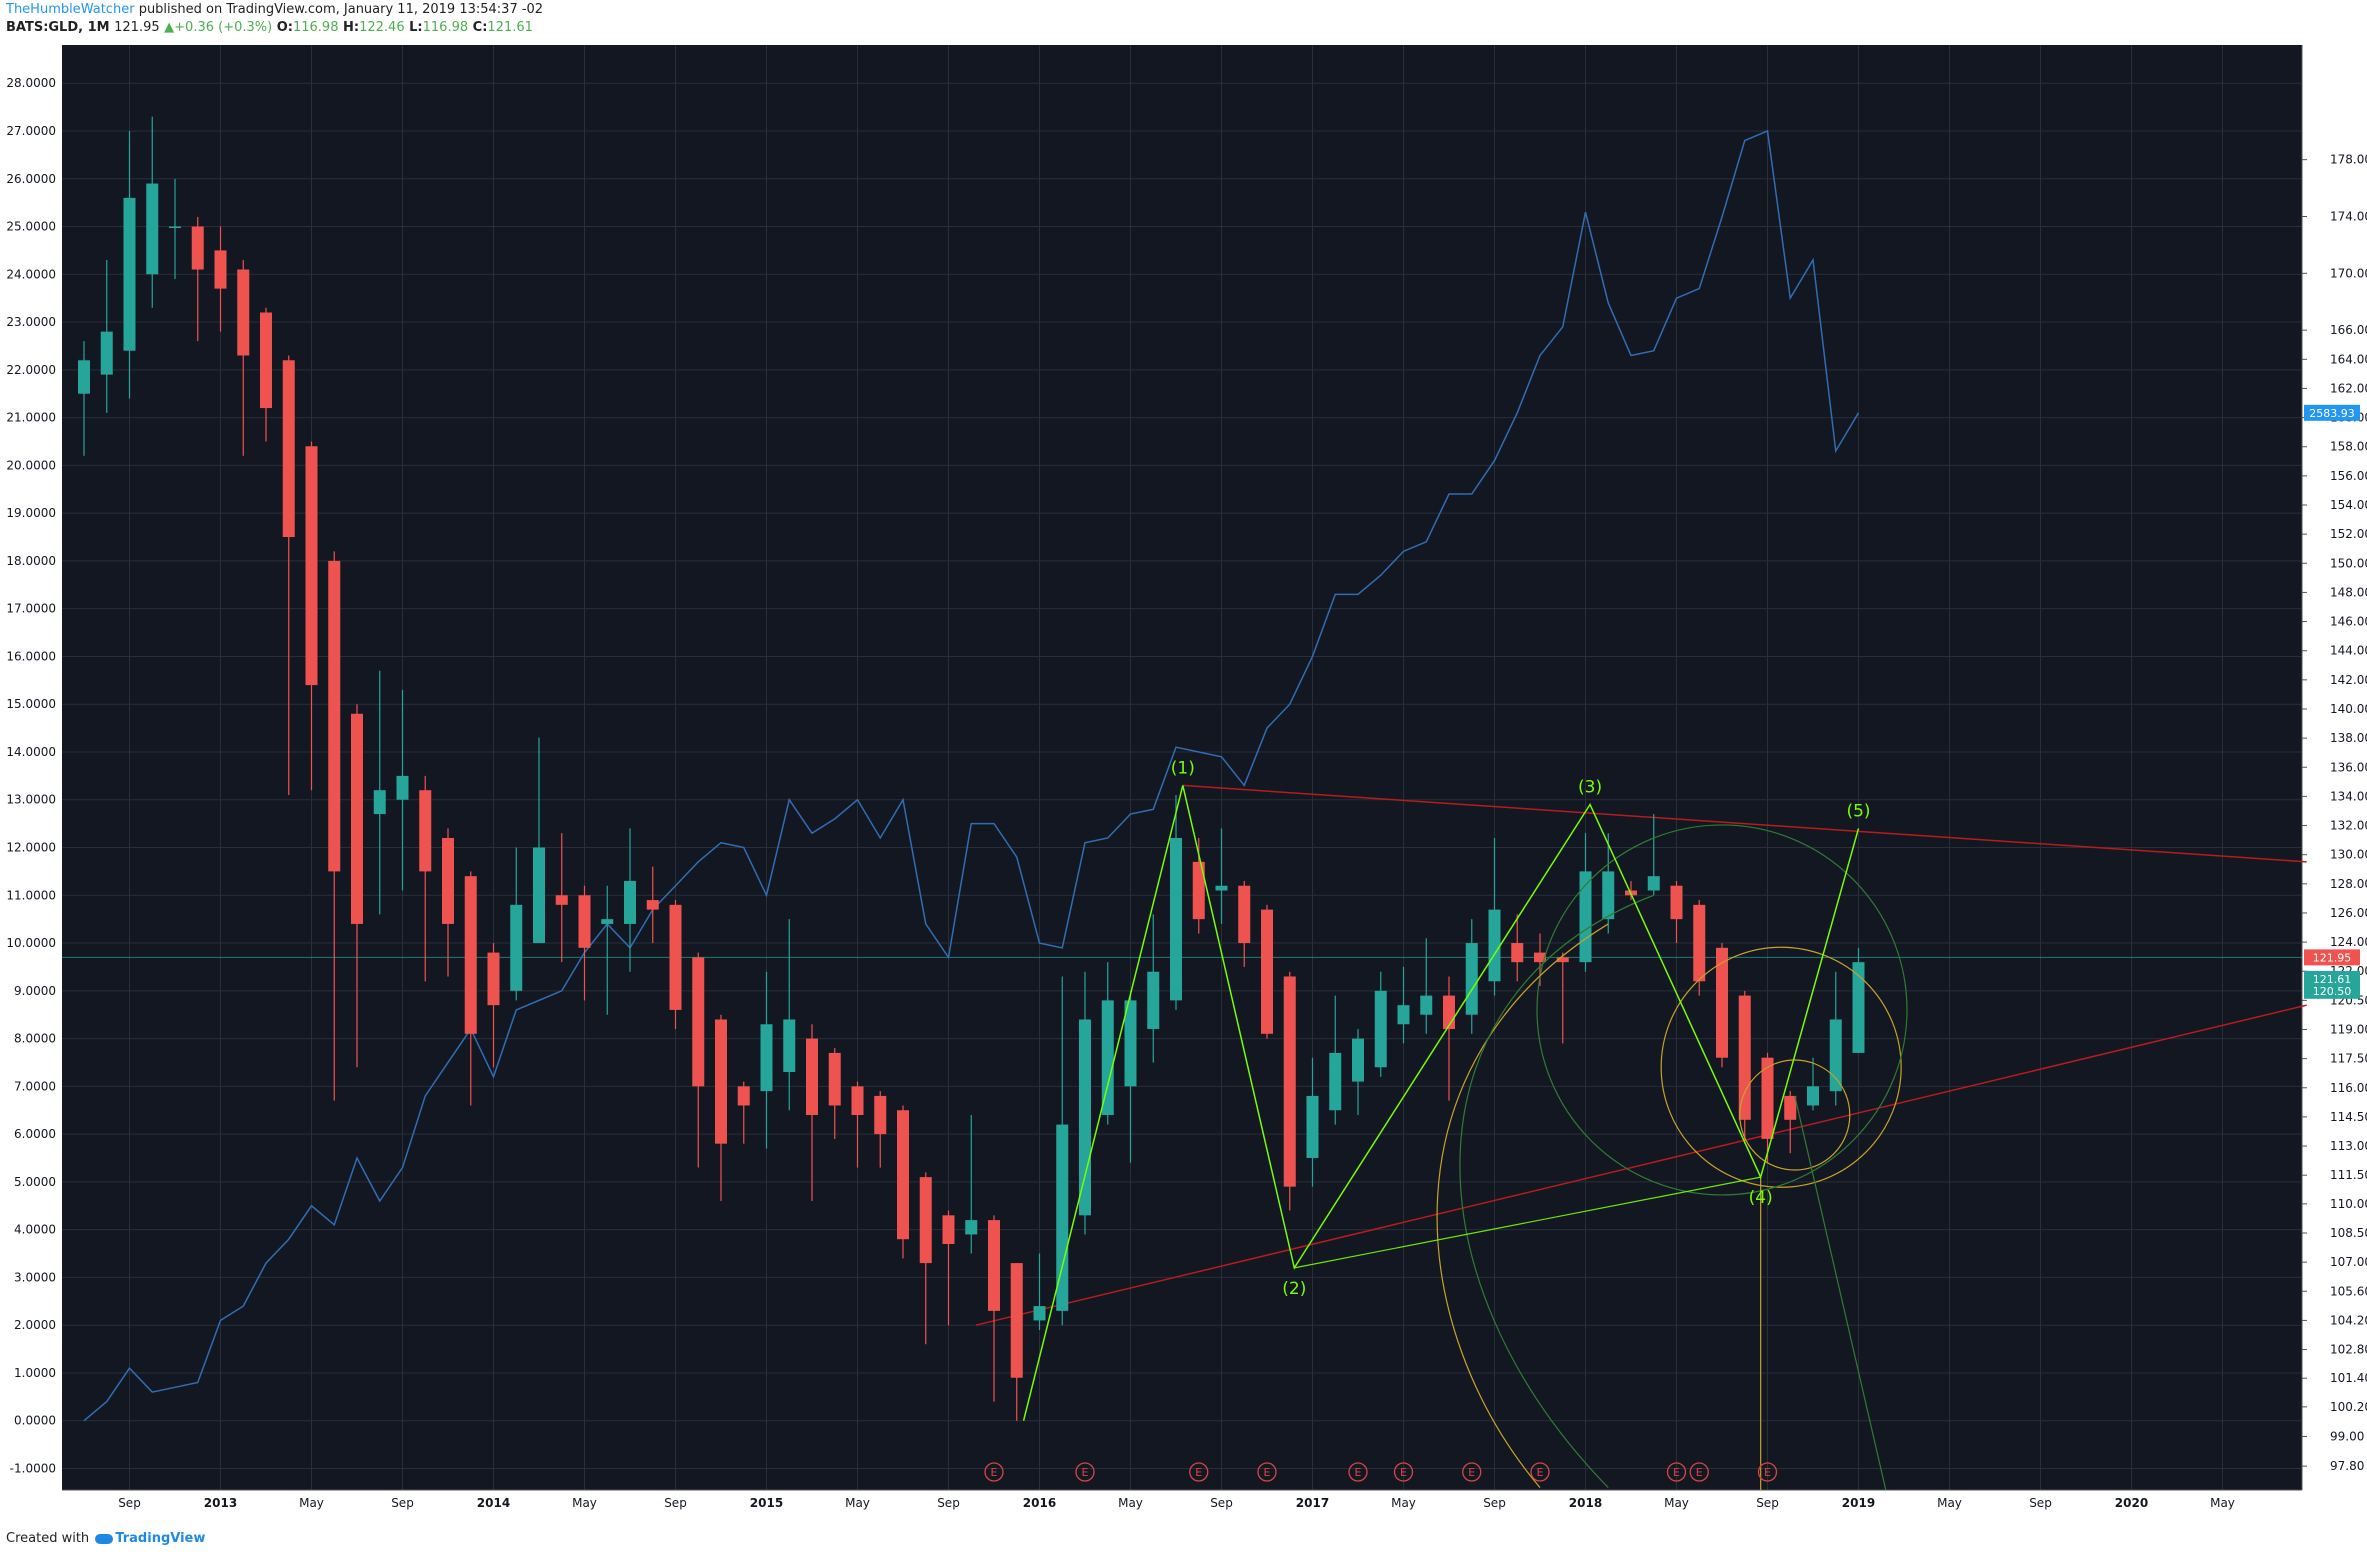 The height and width of the screenshot is (1557, 2367). What do you see at coordinates (315, 27) in the screenshot?
I see `open-value: 116.98` at bounding box center [315, 27].